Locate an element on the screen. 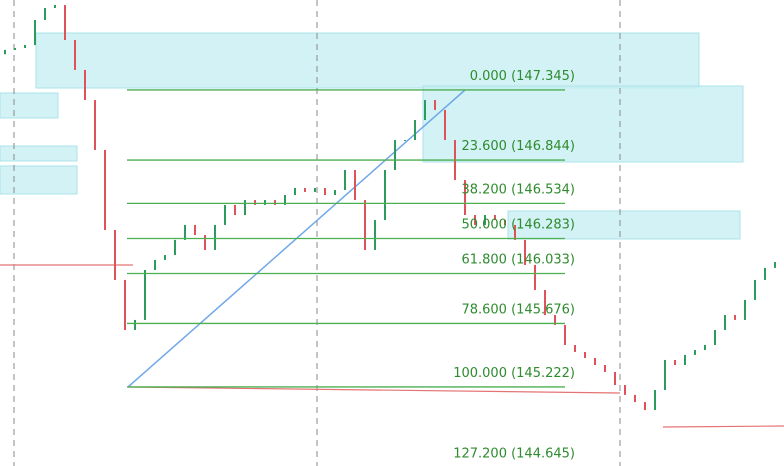 This screenshot has height=466, width=784. fib-label: 127.200 (144.645) is located at coordinates (514, 454).